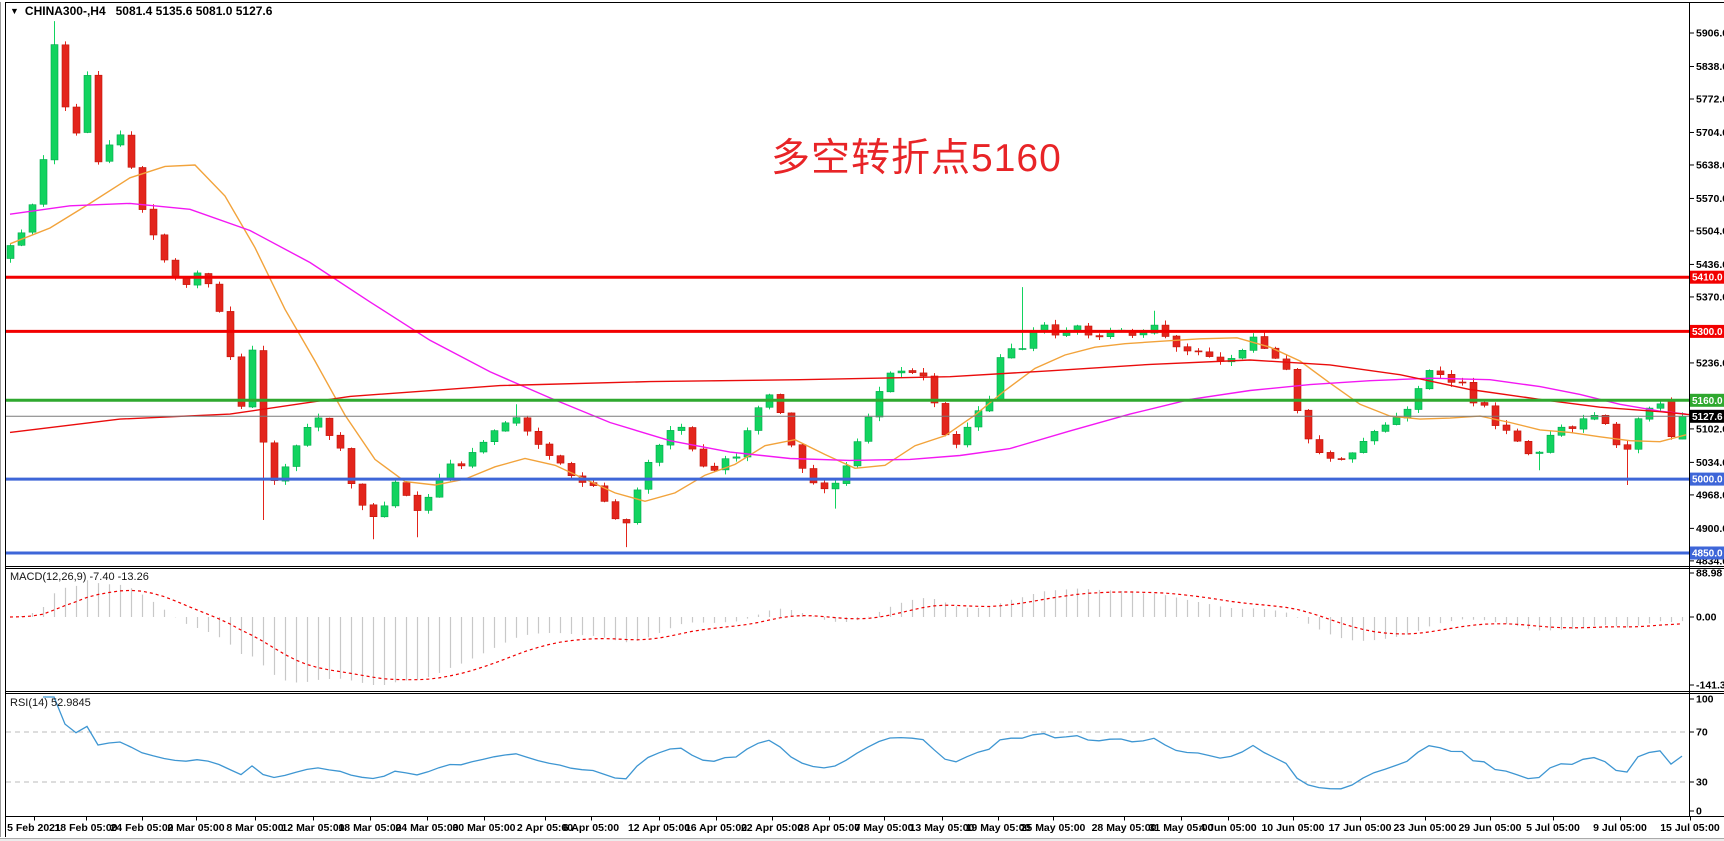 The image size is (1724, 841). Describe the element at coordinates (1620, 828) in the screenshot. I see `x-axis-label: 9 Jul 05:00` at that location.